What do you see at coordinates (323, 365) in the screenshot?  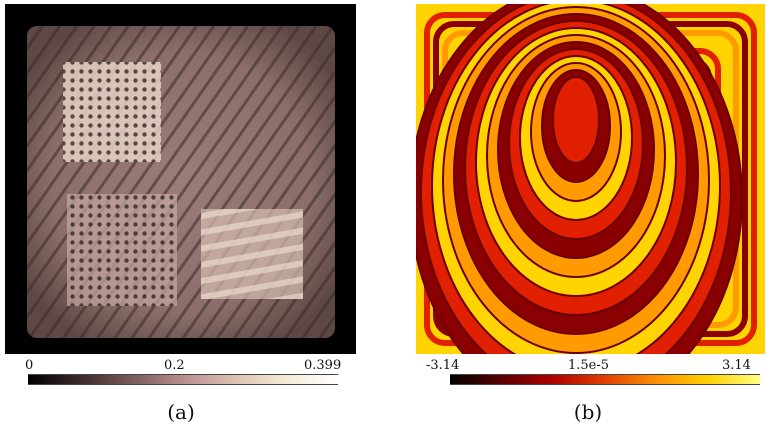 I see `colorbar-a-max: 0.399` at bounding box center [323, 365].